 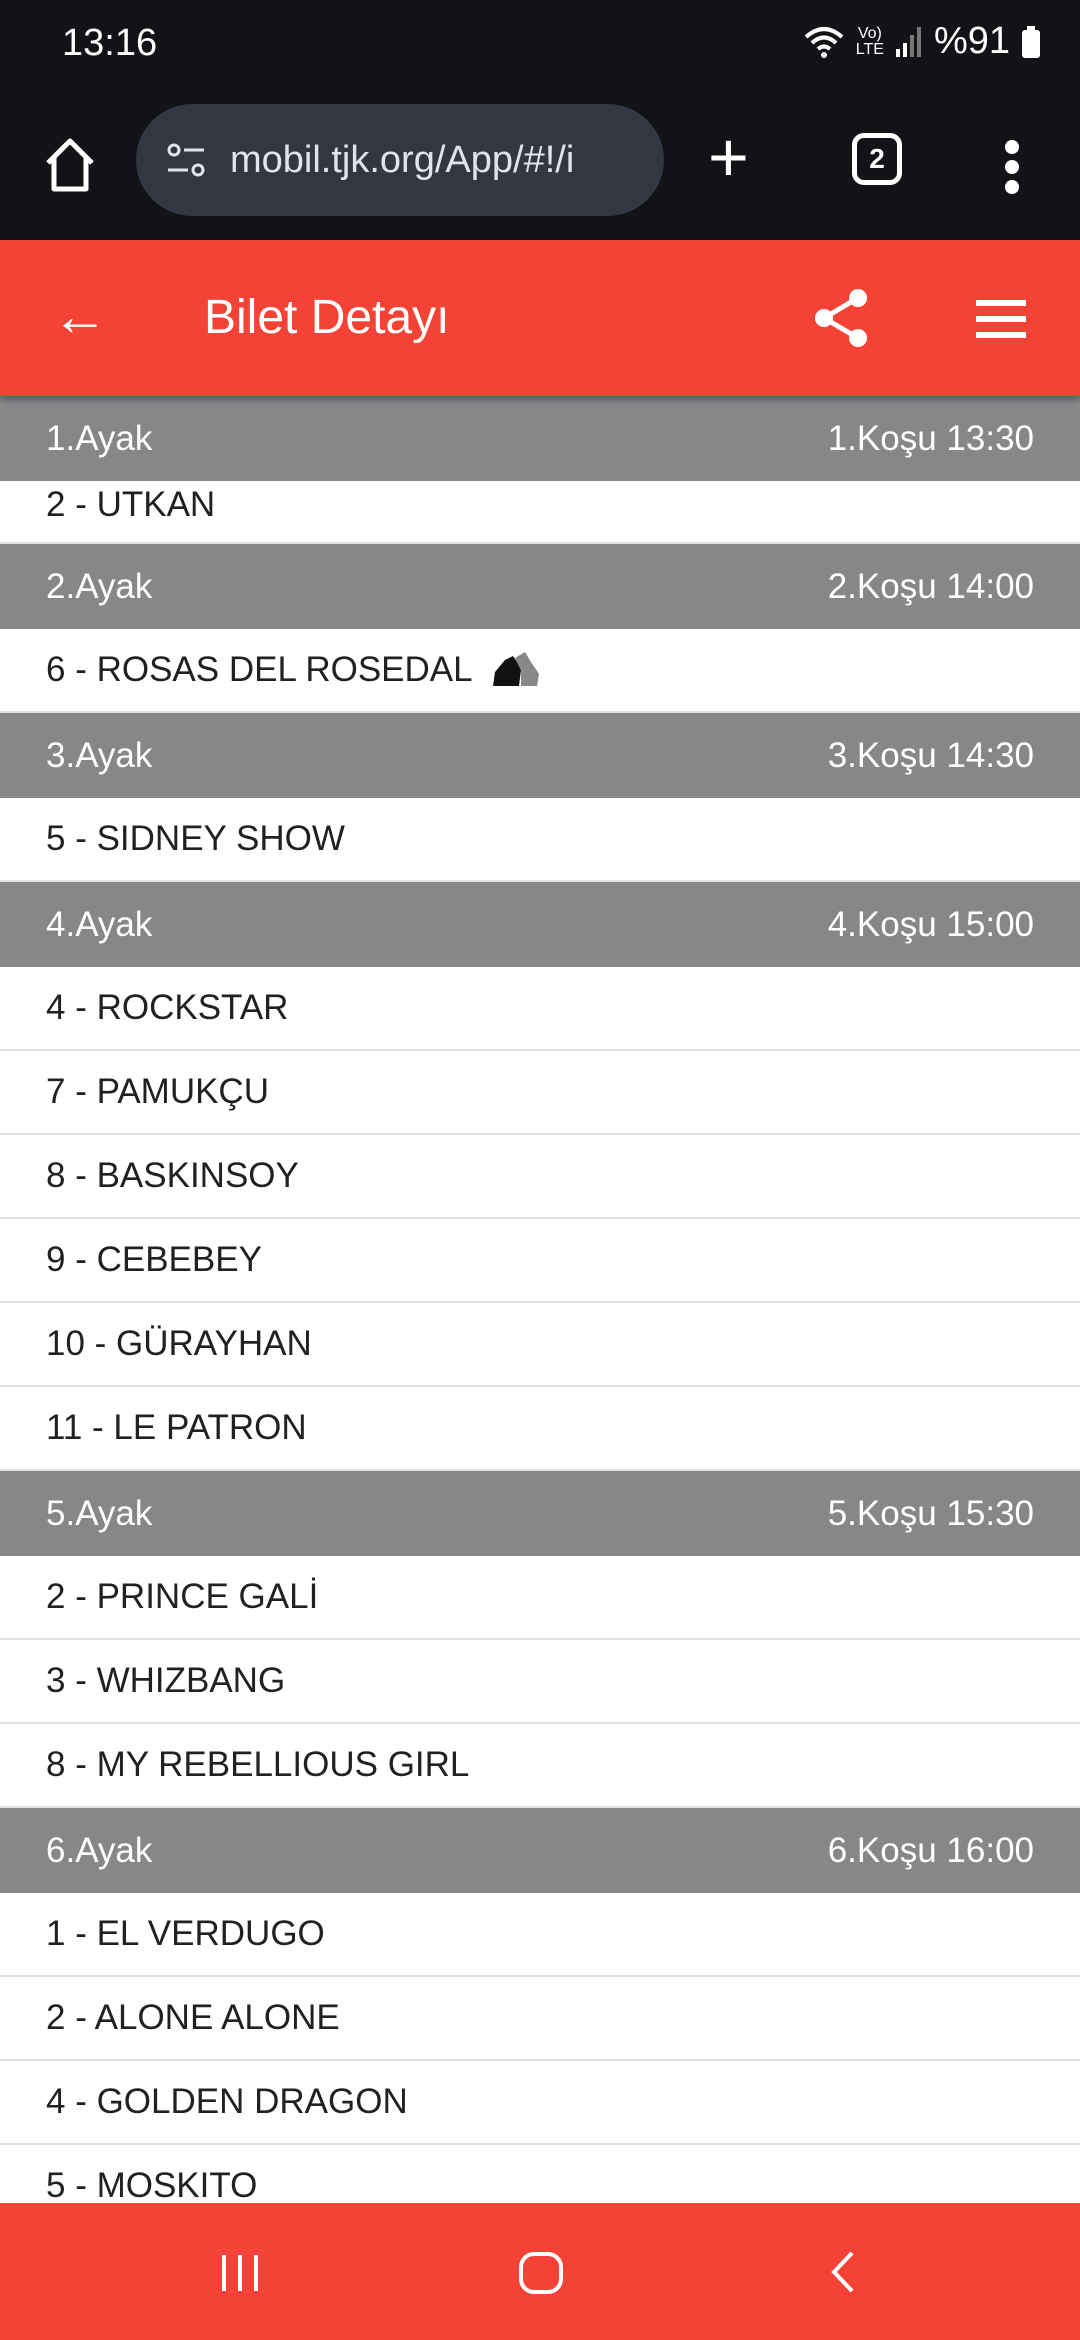 I want to click on leg-label: 1.Ayak, so click(x=99, y=438).